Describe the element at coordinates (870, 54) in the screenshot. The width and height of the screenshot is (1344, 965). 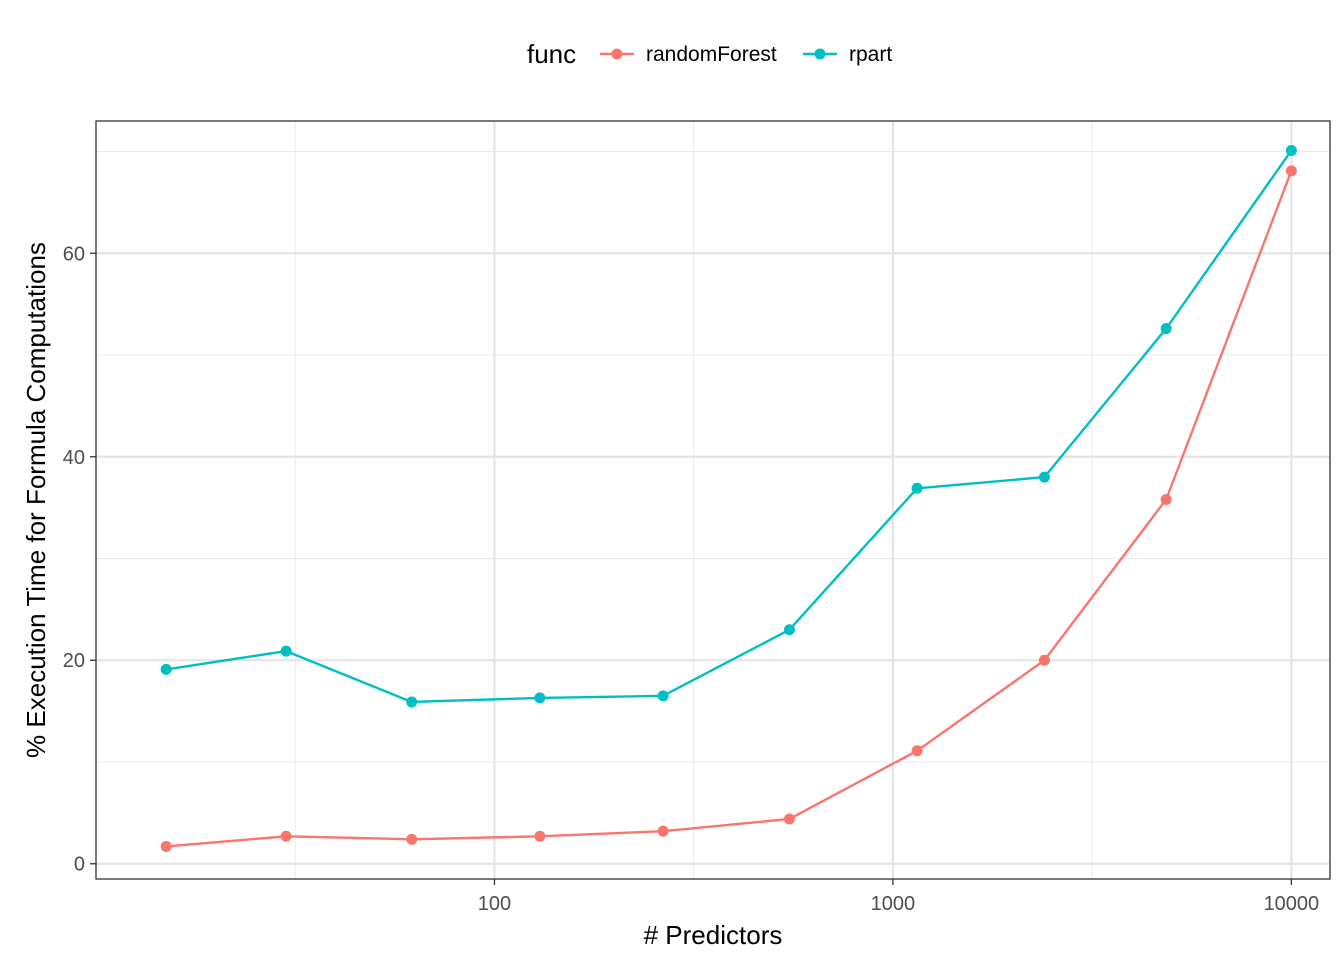
I see `legend-label: rpart` at that location.